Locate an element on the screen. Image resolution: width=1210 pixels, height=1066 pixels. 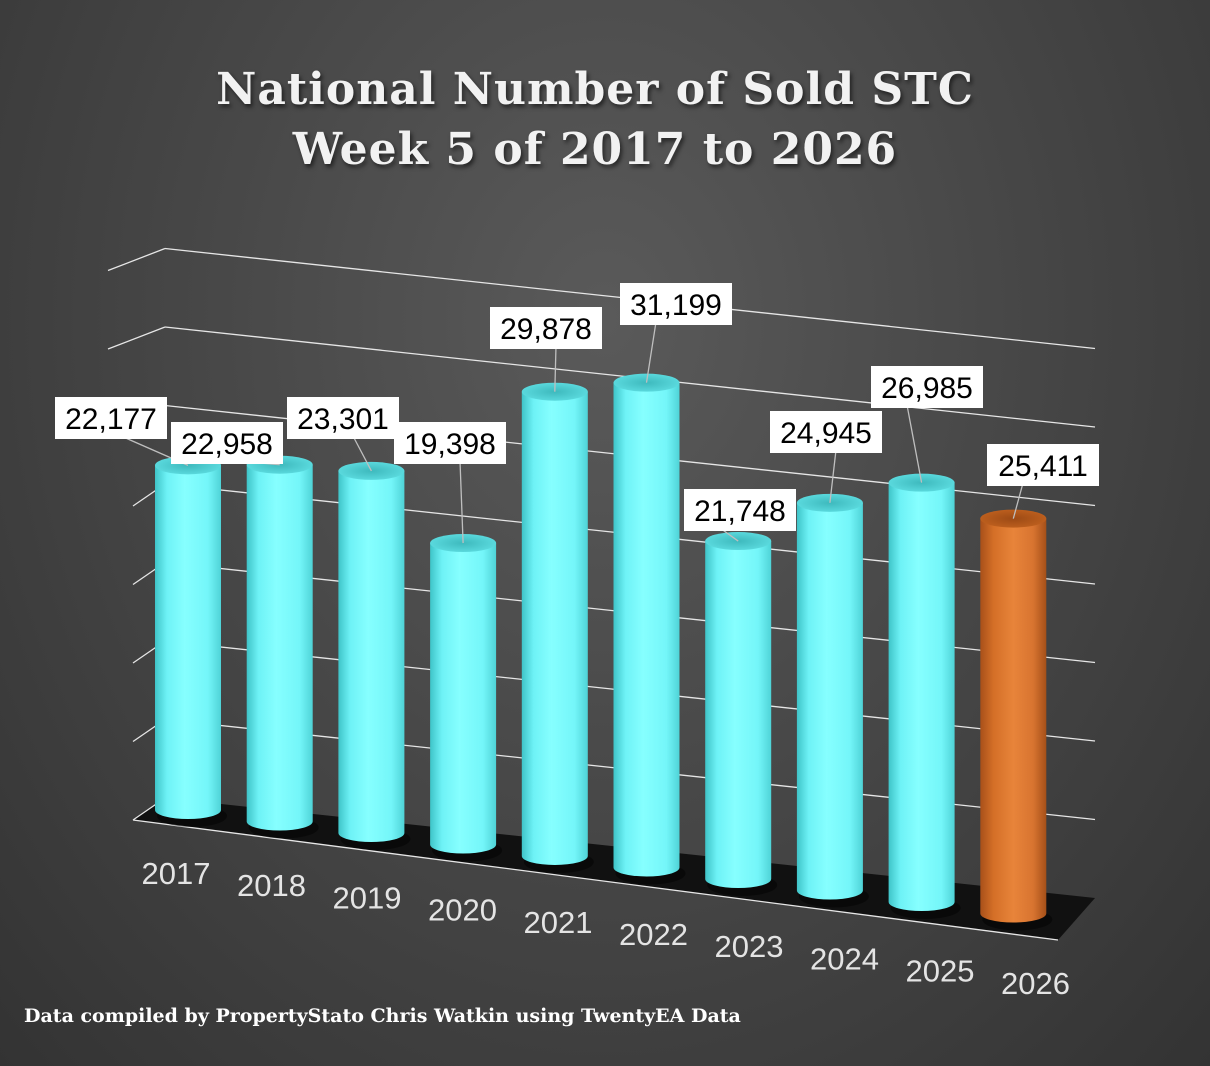
x-axis-labels: 2017 2018 2019 2020 2021 2022 2023 2024 2025 2026 is located at coordinates (606, 928).